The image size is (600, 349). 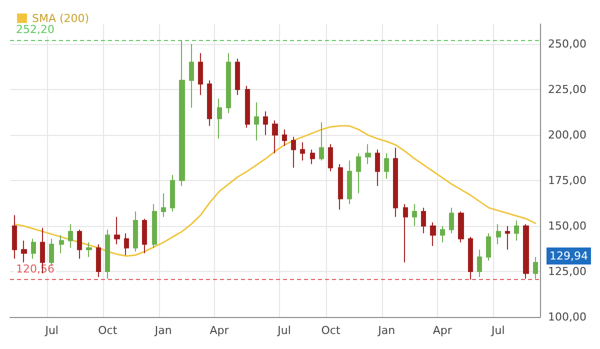 What do you see at coordinates (567, 135) in the screenshot?
I see `y-tick-label: 200,00` at bounding box center [567, 135].